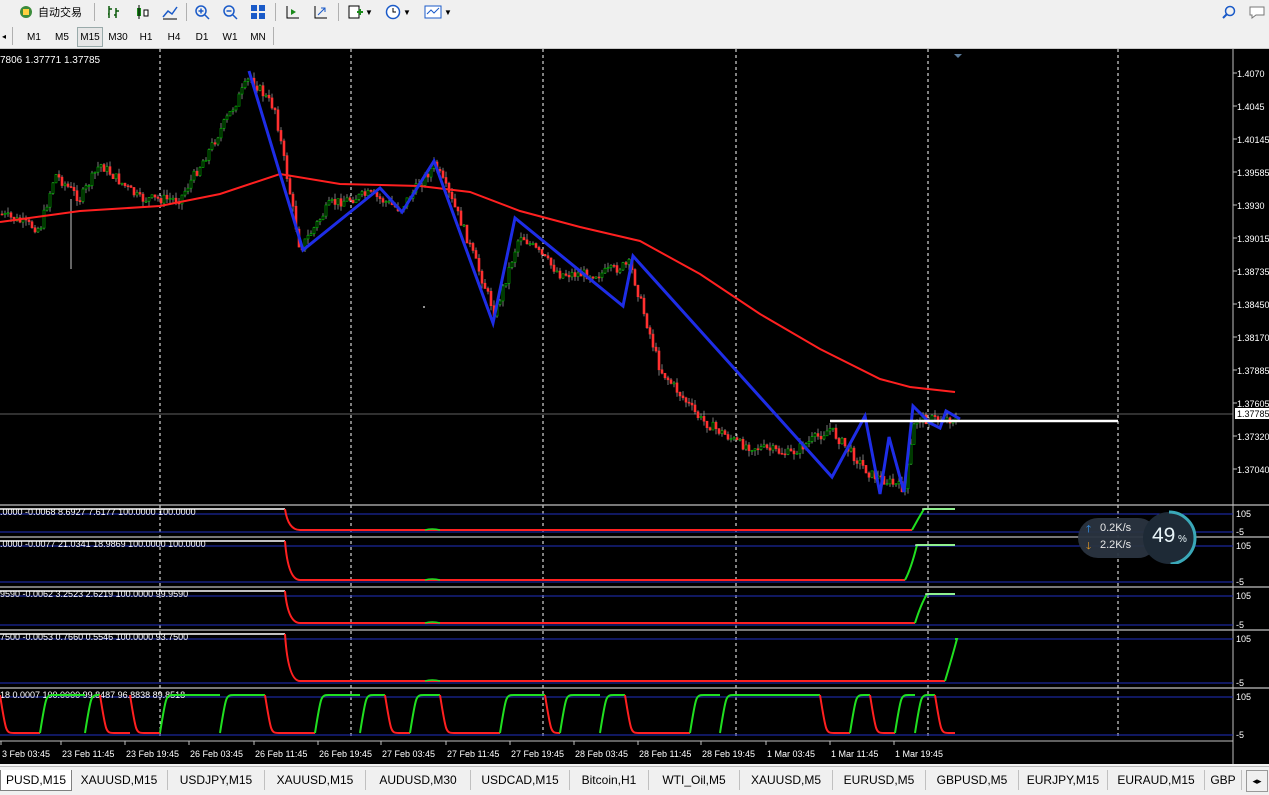 This screenshot has height=795, width=1269. What do you see at coordinates (1251, 74) in the screenshot?
I see `price-label: 1.4070` at bounding box center [1251, 74].